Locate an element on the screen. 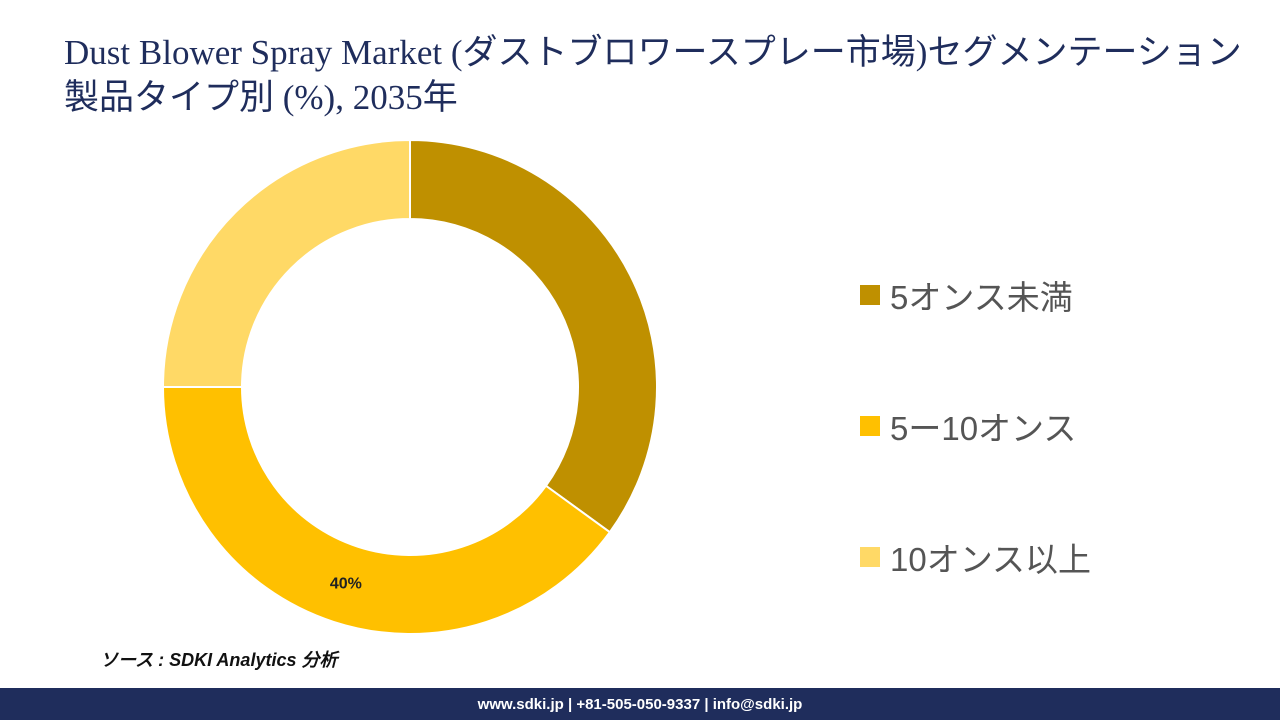 Image resolution: width=1280 pixels, height=720 pixels. legend-item: 5オンス未満 is located at coordinates (1060, 295).